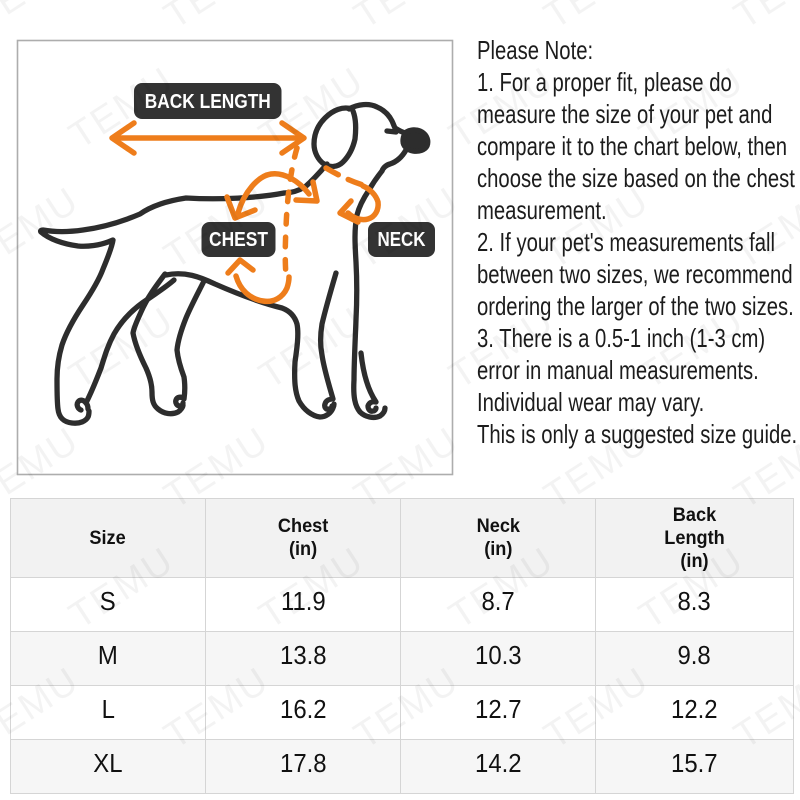 The height and width of the screenshot is (800, 800). Describe the element at coordinates (402, 240) in the screenshot. I see `svg-text: NECK` at that location.